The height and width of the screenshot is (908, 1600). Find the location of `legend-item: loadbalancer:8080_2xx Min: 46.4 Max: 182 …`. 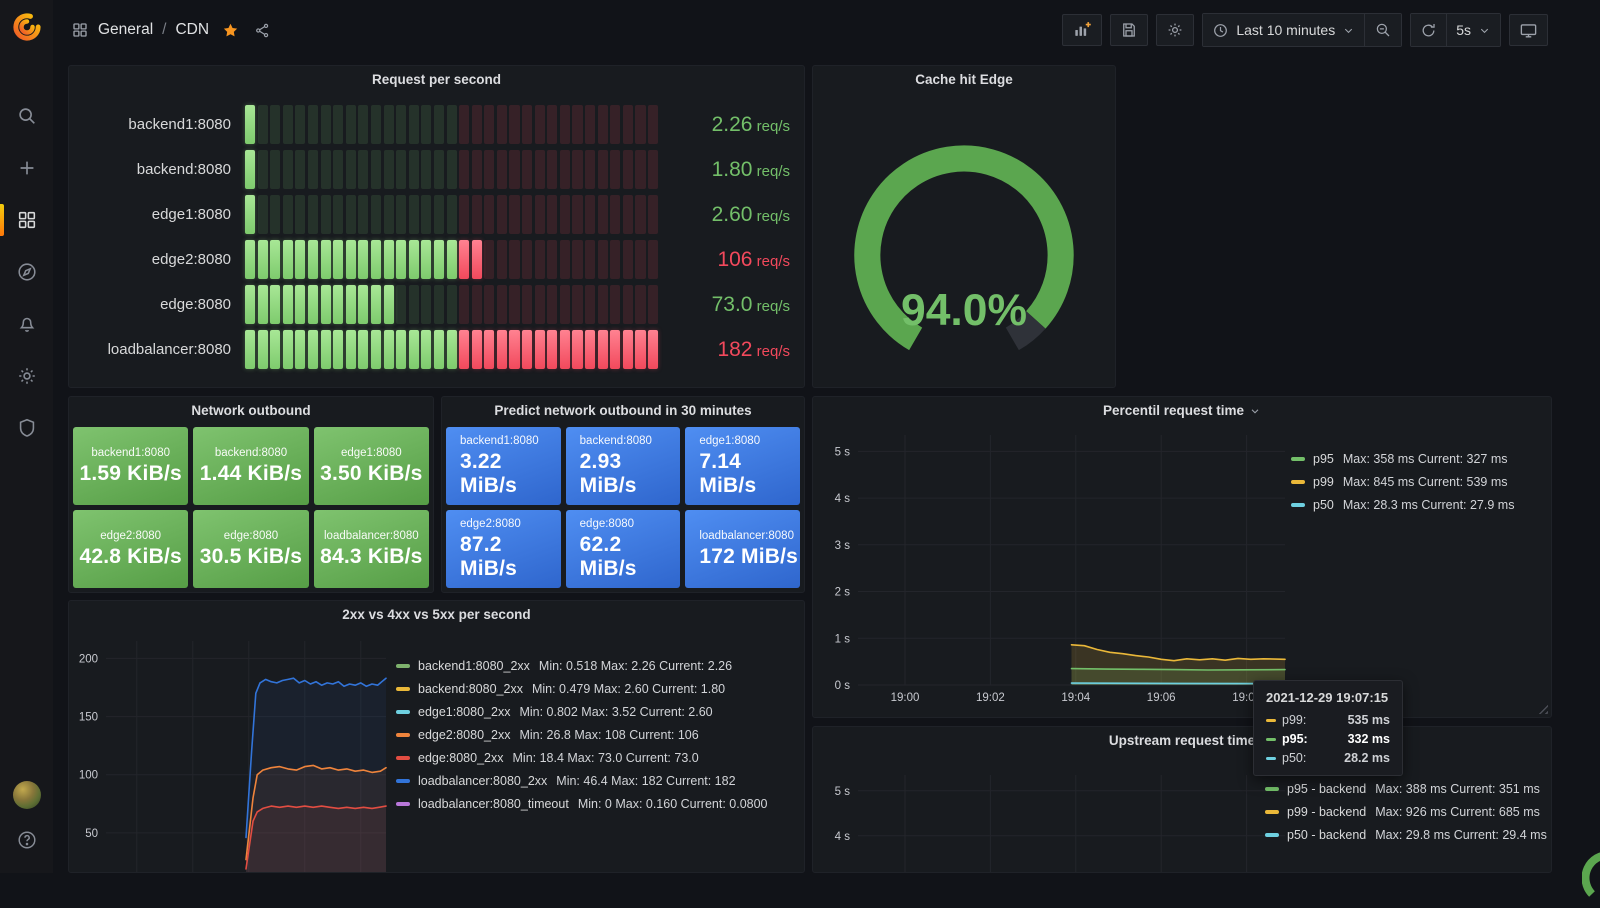

legend-item: loadbalancer:8080_2xx Min: 46.4 Max: 182 … is located at coordinates (582, 781).